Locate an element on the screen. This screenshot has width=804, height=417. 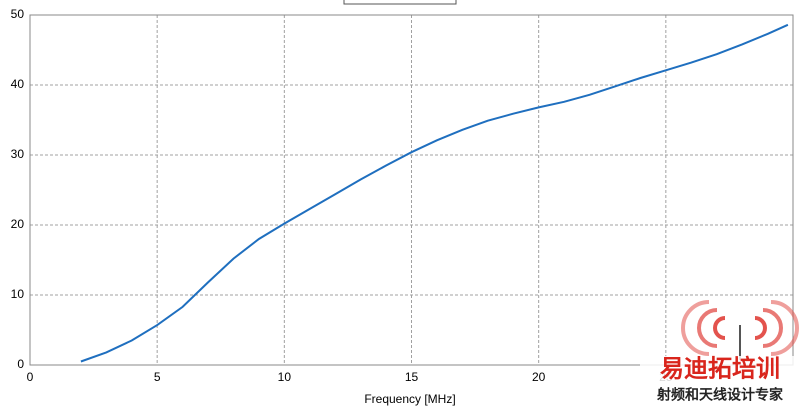
x-tick-label: 5 is located at coordinates (157, 377).